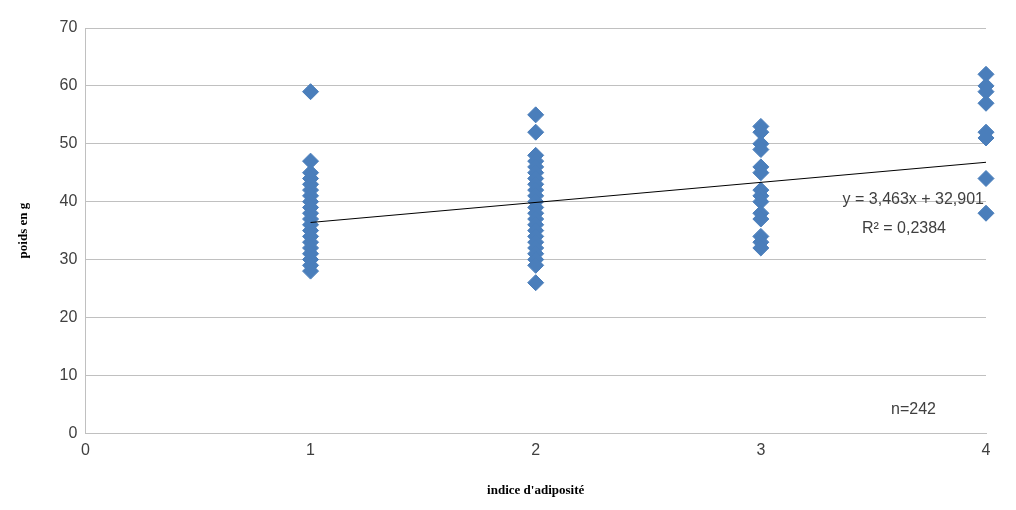  What do you see at coordinates (904, 228) in the screenshot?
I see `annotation: R² = 0,2384` at bounding box center [904, 228].